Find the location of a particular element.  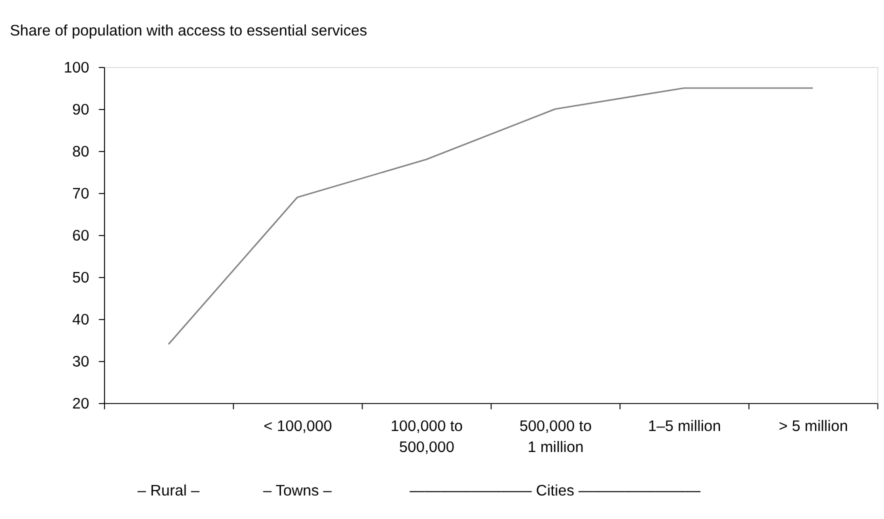

y-tick-label: 100 is located at coordinates (77, 67).